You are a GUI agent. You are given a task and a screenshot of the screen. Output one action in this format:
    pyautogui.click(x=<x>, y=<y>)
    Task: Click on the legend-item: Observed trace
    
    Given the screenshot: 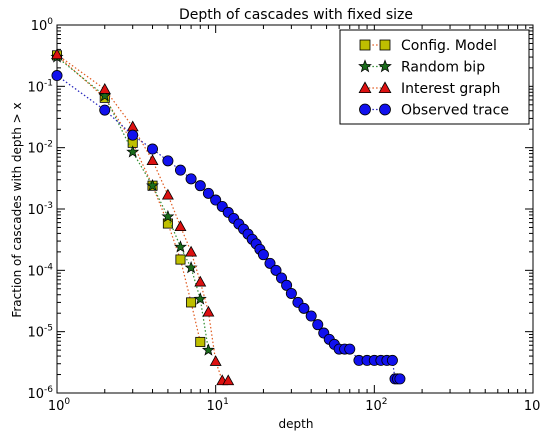 What is the action you would take?
    pyautogui.click(x=434, y=111)
    